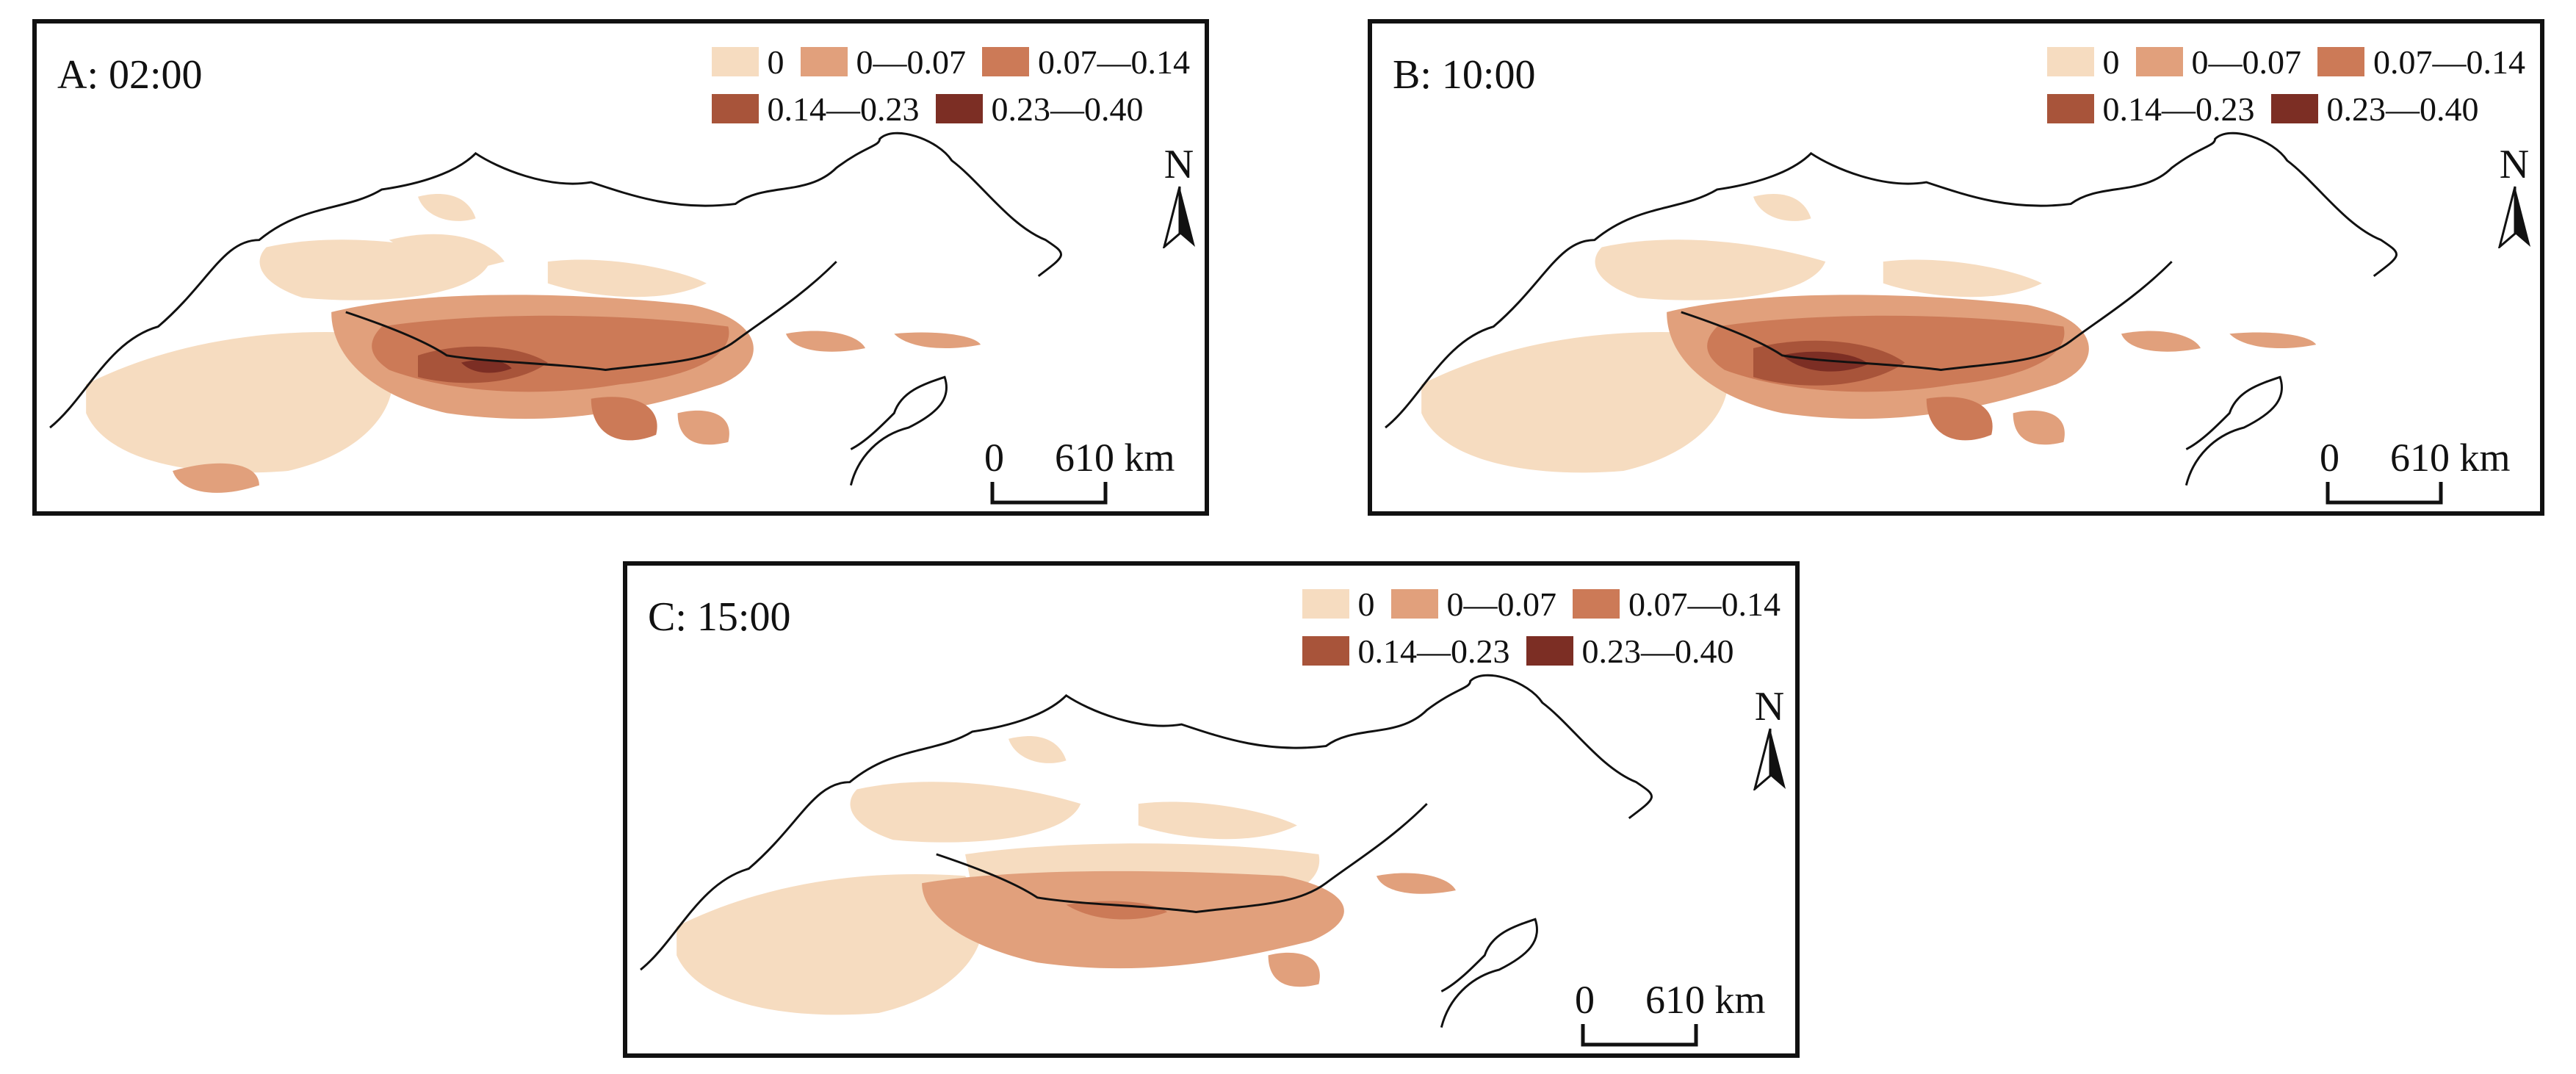 The width and height of the screenshot is (2576, 1074). I want to click on panel-label: B: 10:00, so click(1464, 75).